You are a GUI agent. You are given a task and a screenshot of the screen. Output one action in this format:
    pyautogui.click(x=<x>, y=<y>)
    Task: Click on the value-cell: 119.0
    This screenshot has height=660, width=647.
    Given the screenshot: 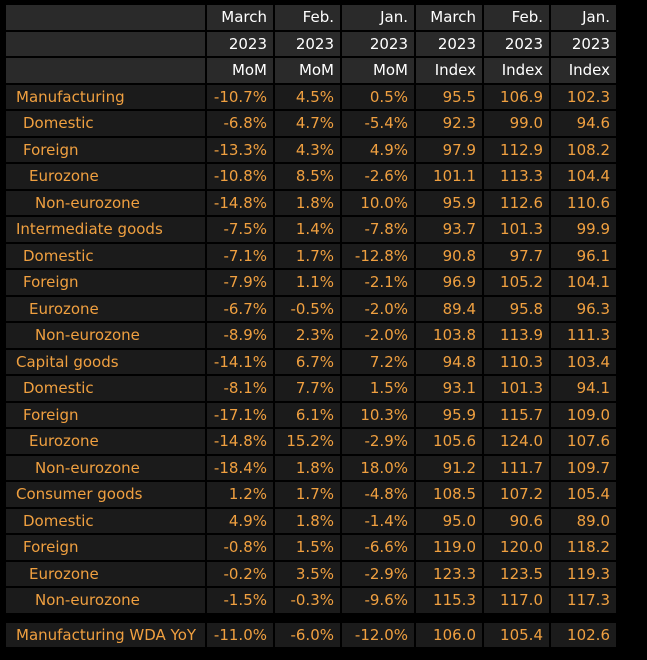 What is the action you would take?
    pyautogui.click(x=449, y=547)
    